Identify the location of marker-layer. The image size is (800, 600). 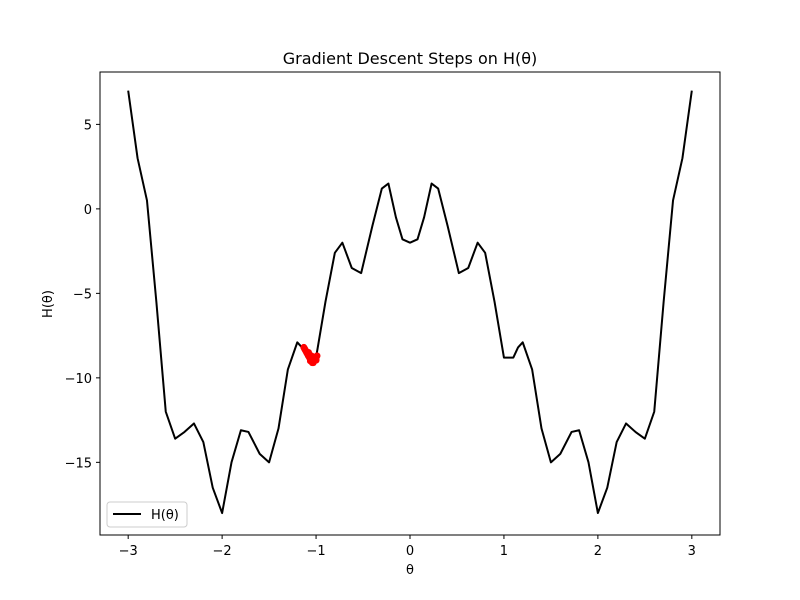
(310, 355).